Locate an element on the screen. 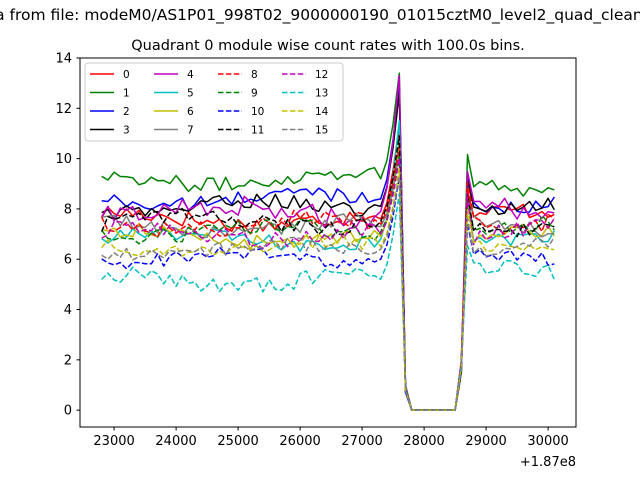  x-tick-label: 26000 is located at coordinates (299, 441).